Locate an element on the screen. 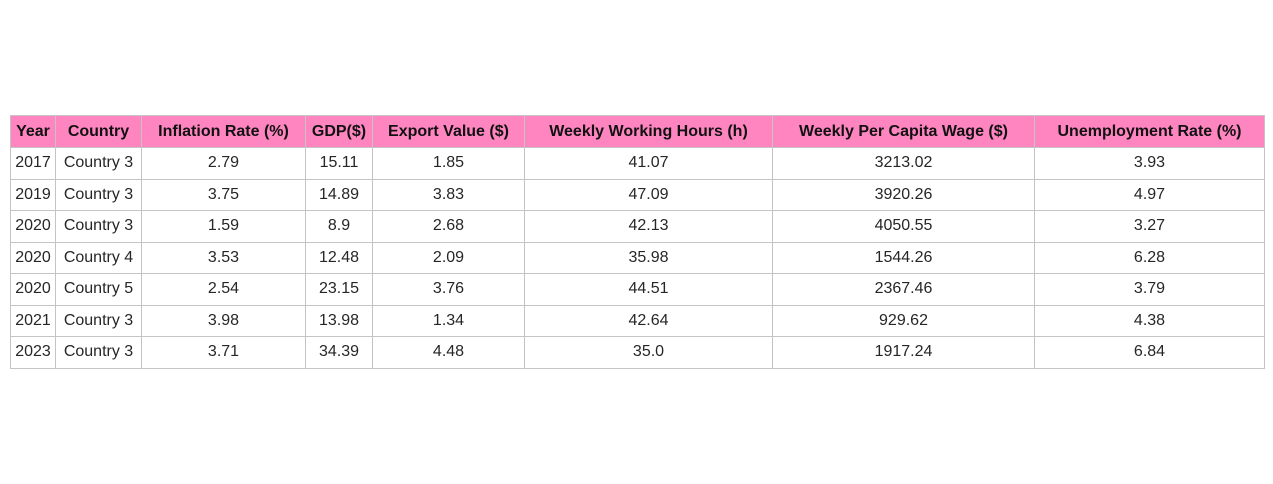  table-cell: 1.34 is located at coordinates (448, 320).